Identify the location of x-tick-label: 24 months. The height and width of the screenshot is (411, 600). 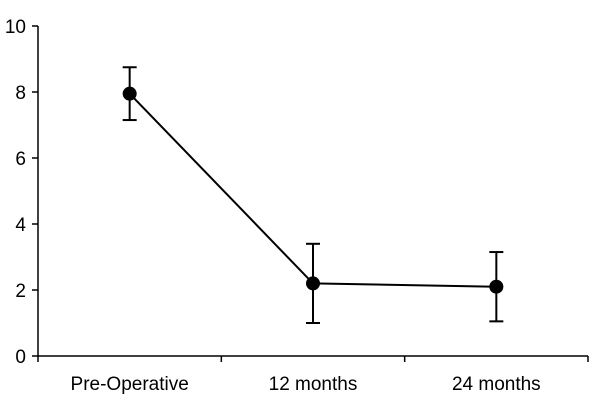
(496, 384).